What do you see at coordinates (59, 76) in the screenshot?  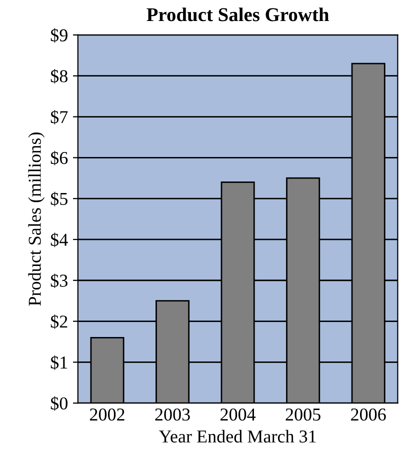 I see `y-tick-label: $8` at bounding box center [59, 76].